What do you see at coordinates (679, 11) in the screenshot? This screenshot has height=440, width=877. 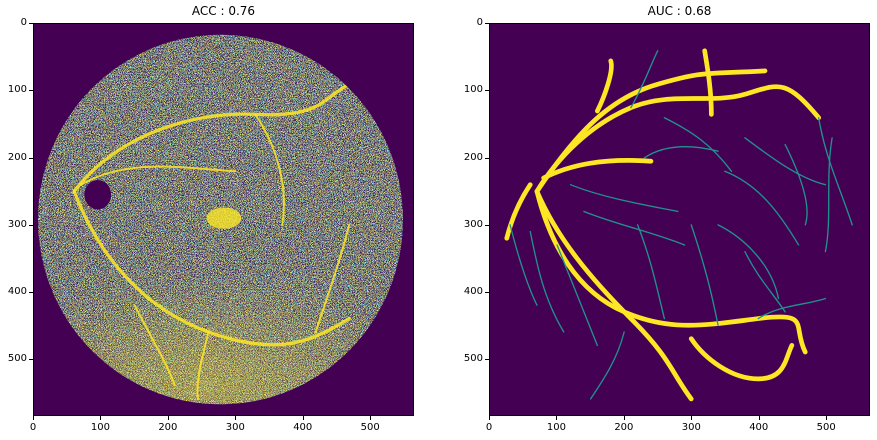 I see `right-panel-title: AUC : 0.68` at bounding box center [679, 11].